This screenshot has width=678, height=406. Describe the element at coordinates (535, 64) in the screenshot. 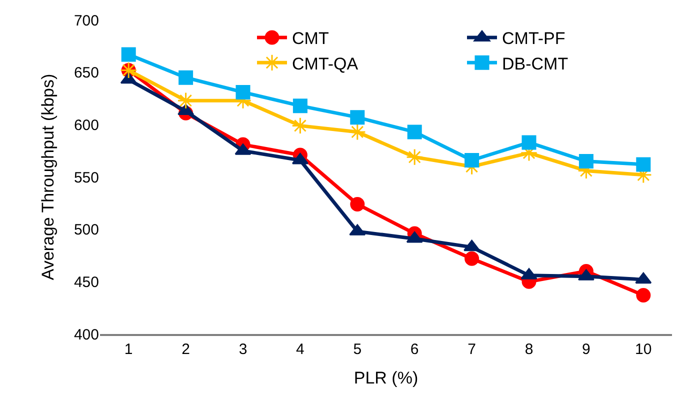

I see `legend-label: DB-CMT` at that location.